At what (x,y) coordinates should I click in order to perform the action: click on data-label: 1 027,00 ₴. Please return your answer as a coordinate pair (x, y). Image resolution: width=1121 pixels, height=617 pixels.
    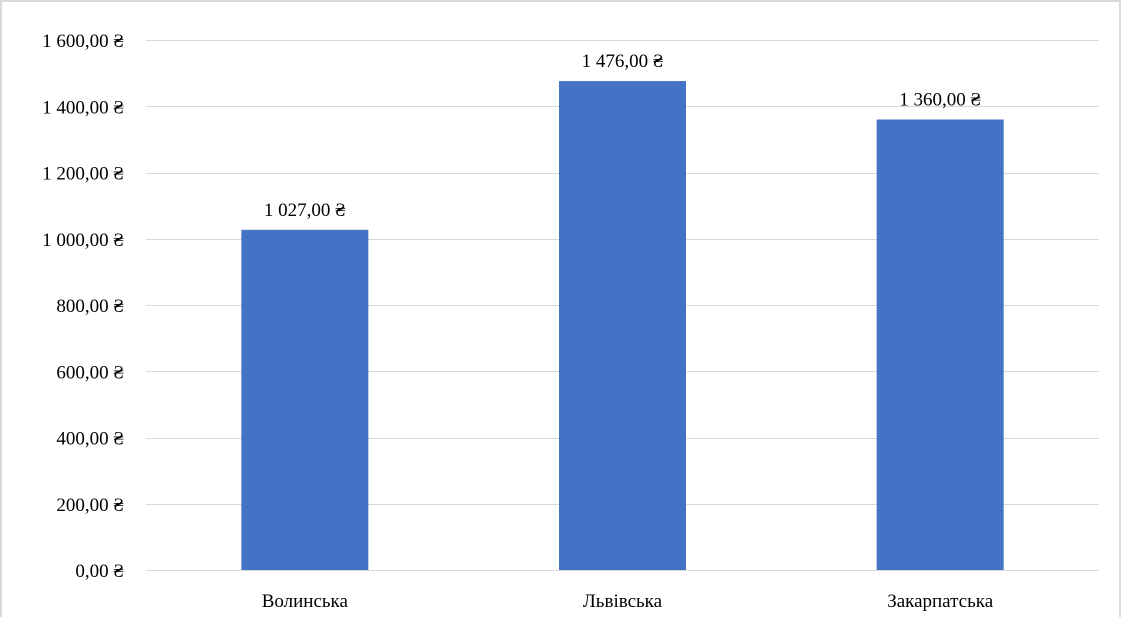
    Looking at the image, I should click on (305, 210).